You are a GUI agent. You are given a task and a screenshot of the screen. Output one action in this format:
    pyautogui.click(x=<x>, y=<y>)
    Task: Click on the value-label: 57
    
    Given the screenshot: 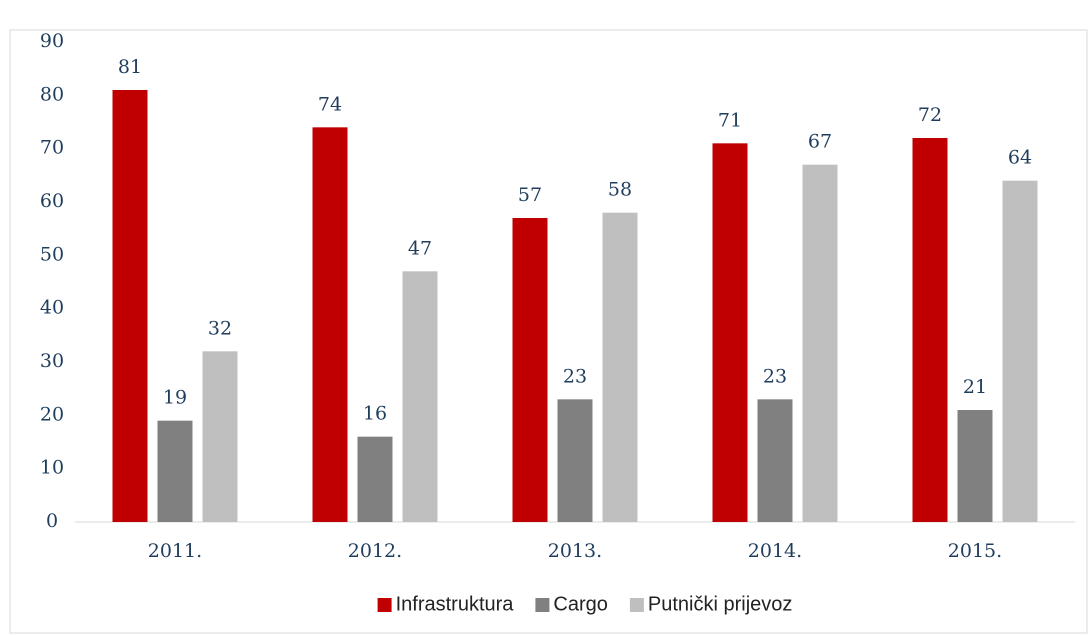 What is the action you would take?
    pyautogui.click(x=530, y=195)
    